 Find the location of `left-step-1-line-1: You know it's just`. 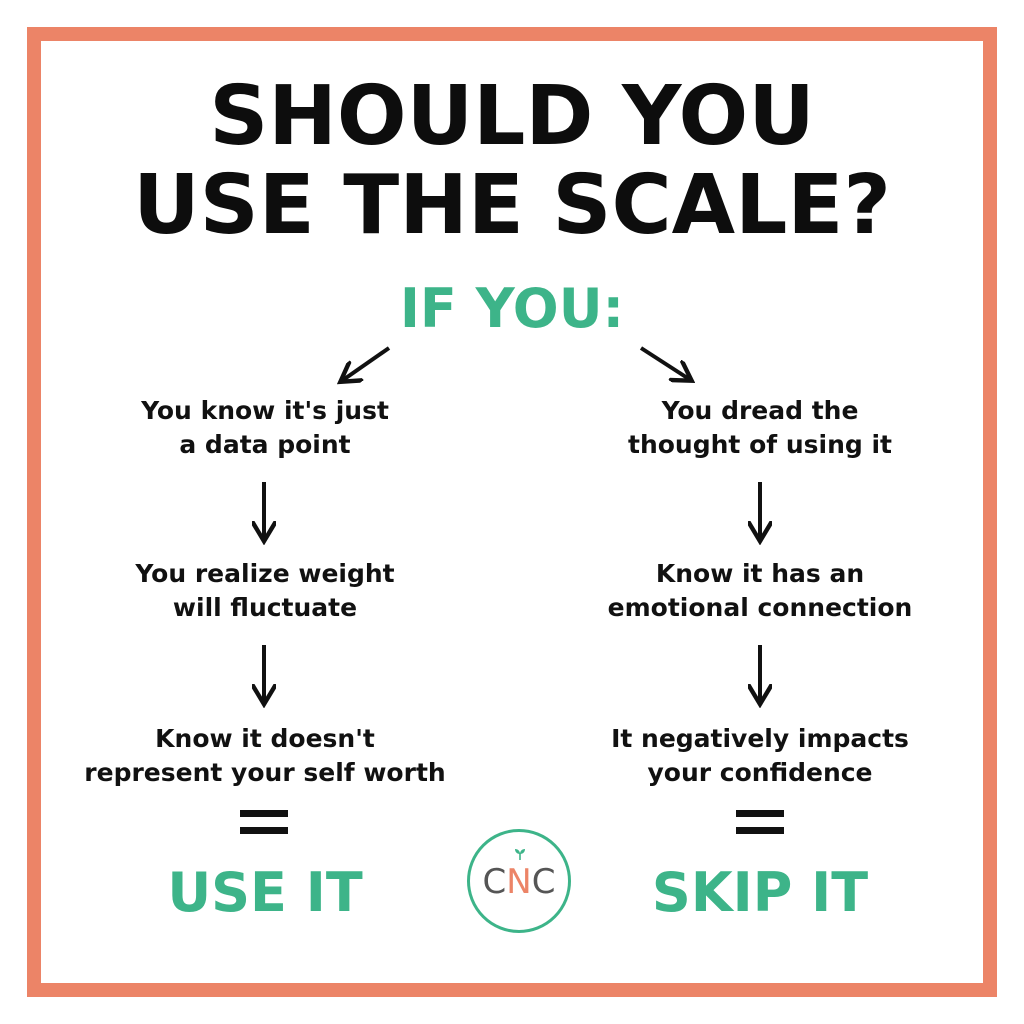

left-step-1-line-1: You know it's just is located at coordinates (265, 410).